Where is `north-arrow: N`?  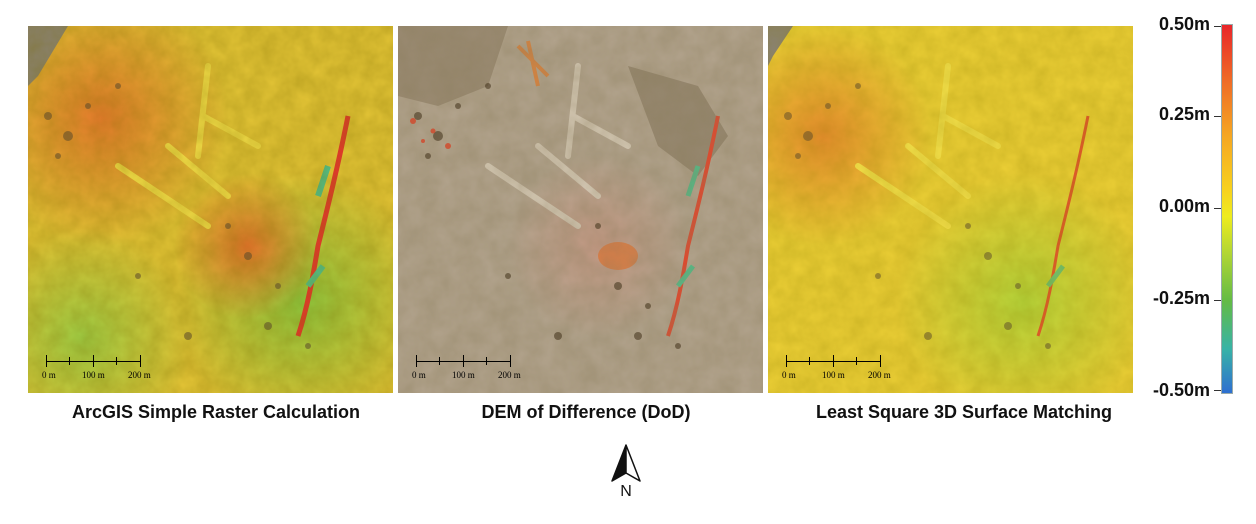 north-arrow: N is located at coordinates (626, 473).